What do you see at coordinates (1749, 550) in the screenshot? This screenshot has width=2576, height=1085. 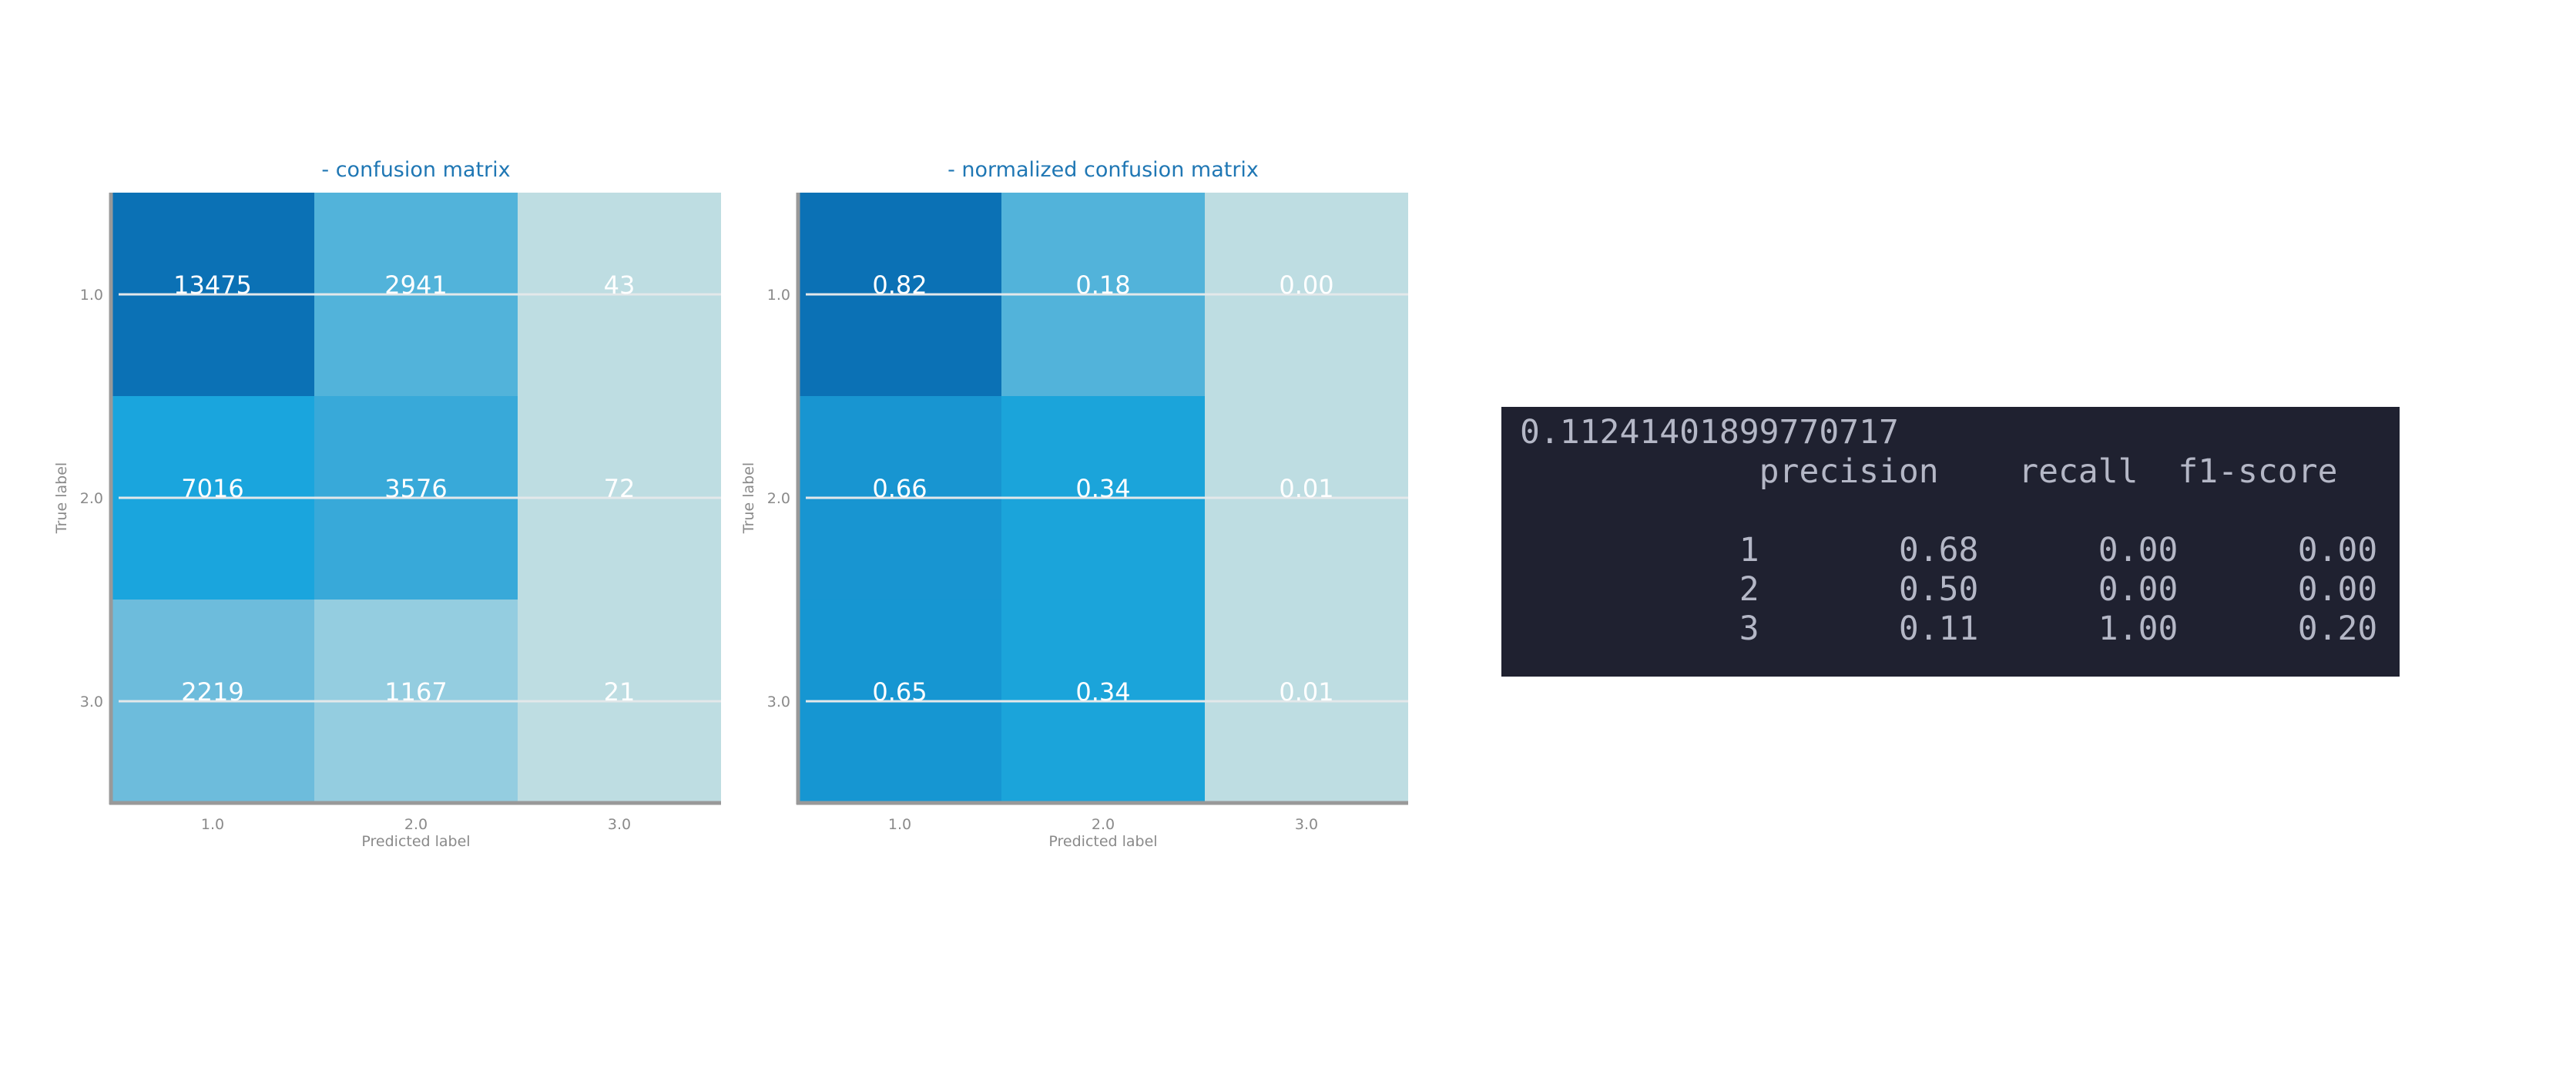 I see `report-row-label: 1` at bounding box center [1749, 550].